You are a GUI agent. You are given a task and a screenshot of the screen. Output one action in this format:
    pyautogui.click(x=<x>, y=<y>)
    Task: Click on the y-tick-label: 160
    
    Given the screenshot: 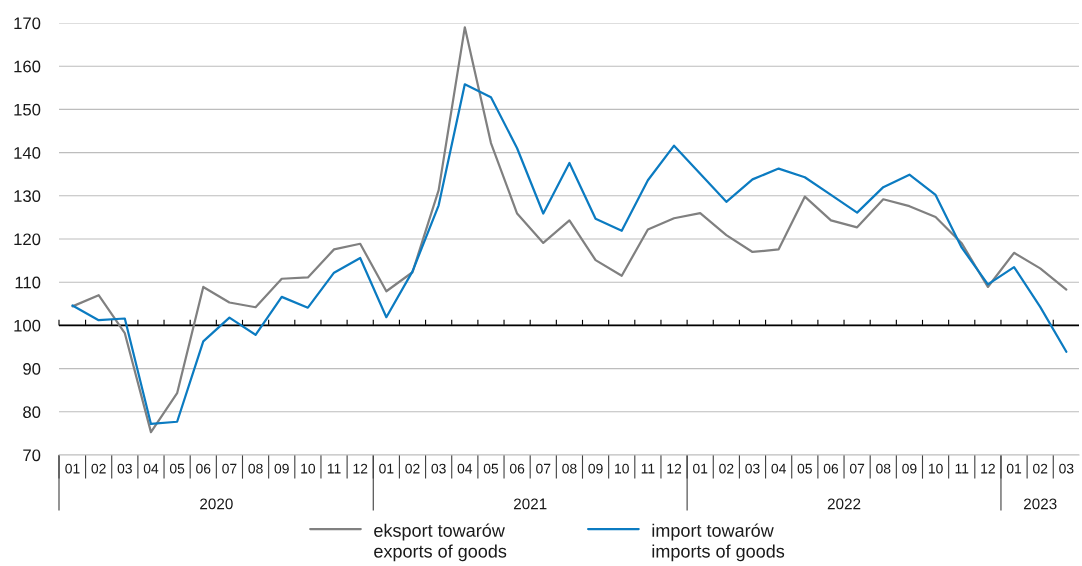 What is the action you would take?
    pyautogui.click(x=27, y=66)
    